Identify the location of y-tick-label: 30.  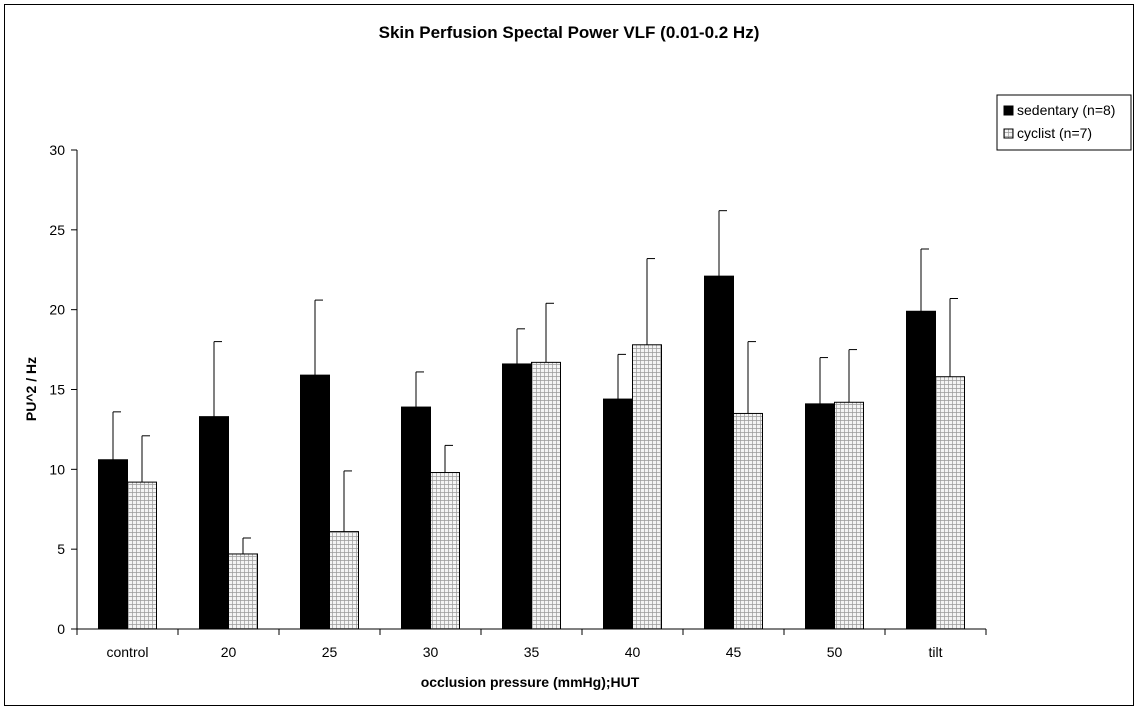
(57, 150).